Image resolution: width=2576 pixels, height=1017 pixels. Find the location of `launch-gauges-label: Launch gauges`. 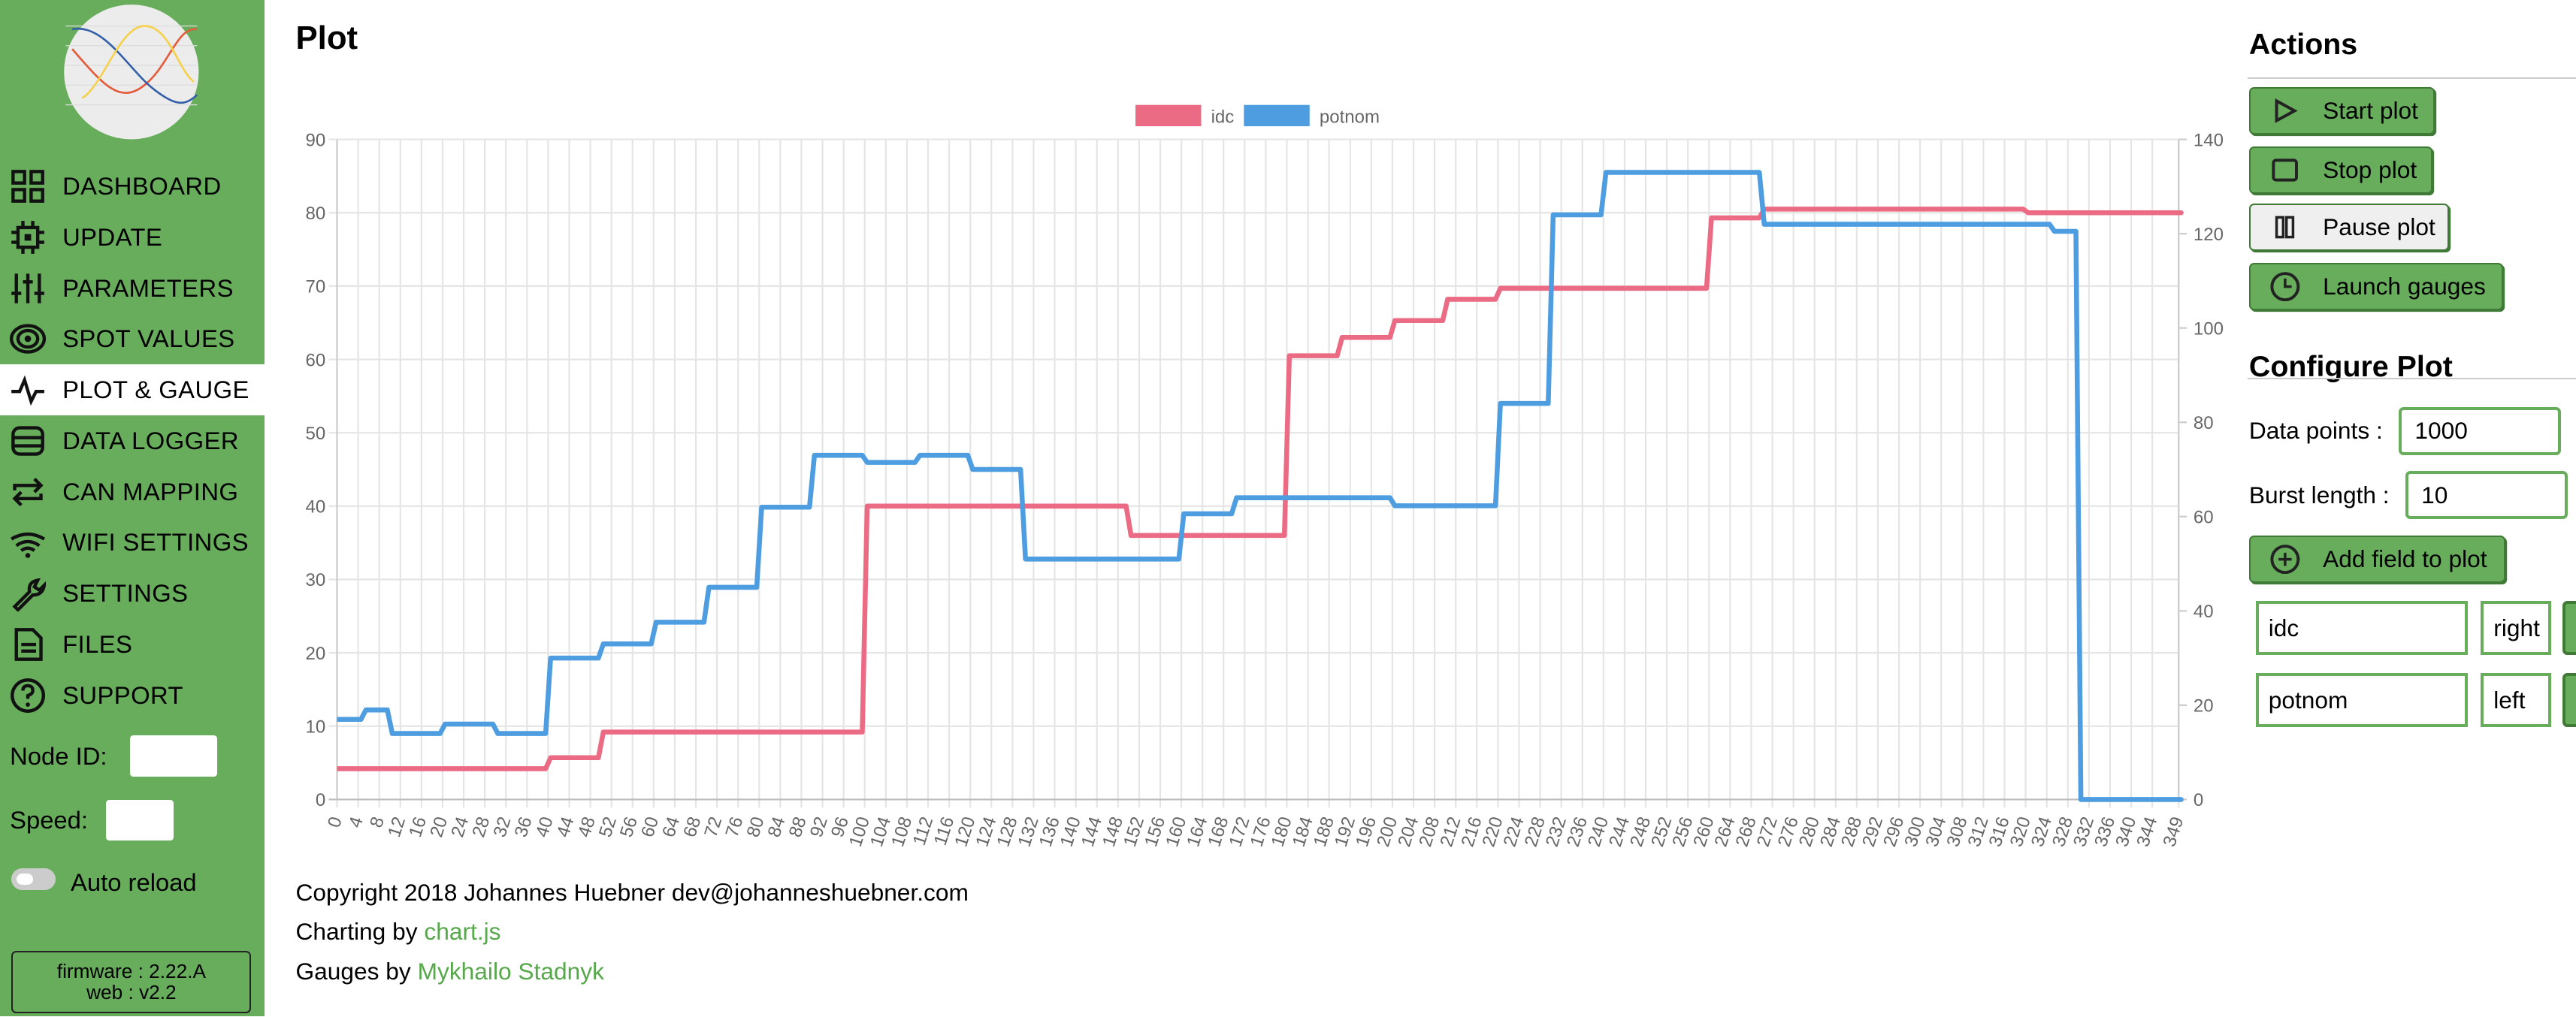

launch-gauges-label: Launch gauges is located at coordinates (2404, 286).